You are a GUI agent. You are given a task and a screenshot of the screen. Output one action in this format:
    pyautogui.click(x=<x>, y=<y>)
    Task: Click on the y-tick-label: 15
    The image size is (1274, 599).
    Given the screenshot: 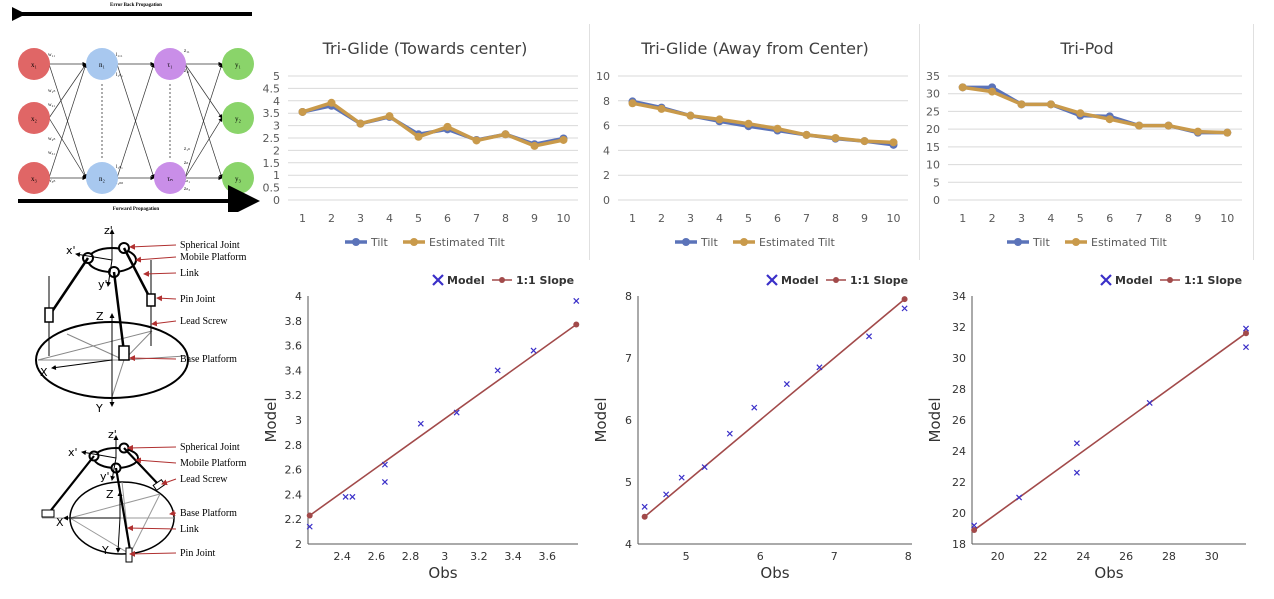 What is the action you would take?
    pyautogui.click(x=933, y=147)
    